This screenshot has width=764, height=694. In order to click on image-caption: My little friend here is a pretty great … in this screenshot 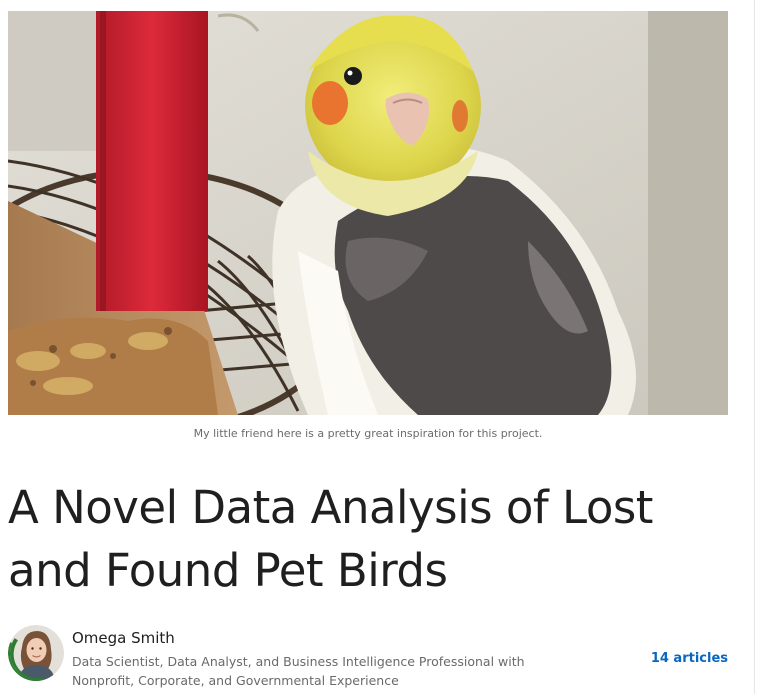, I will do `click(368, 433)`.